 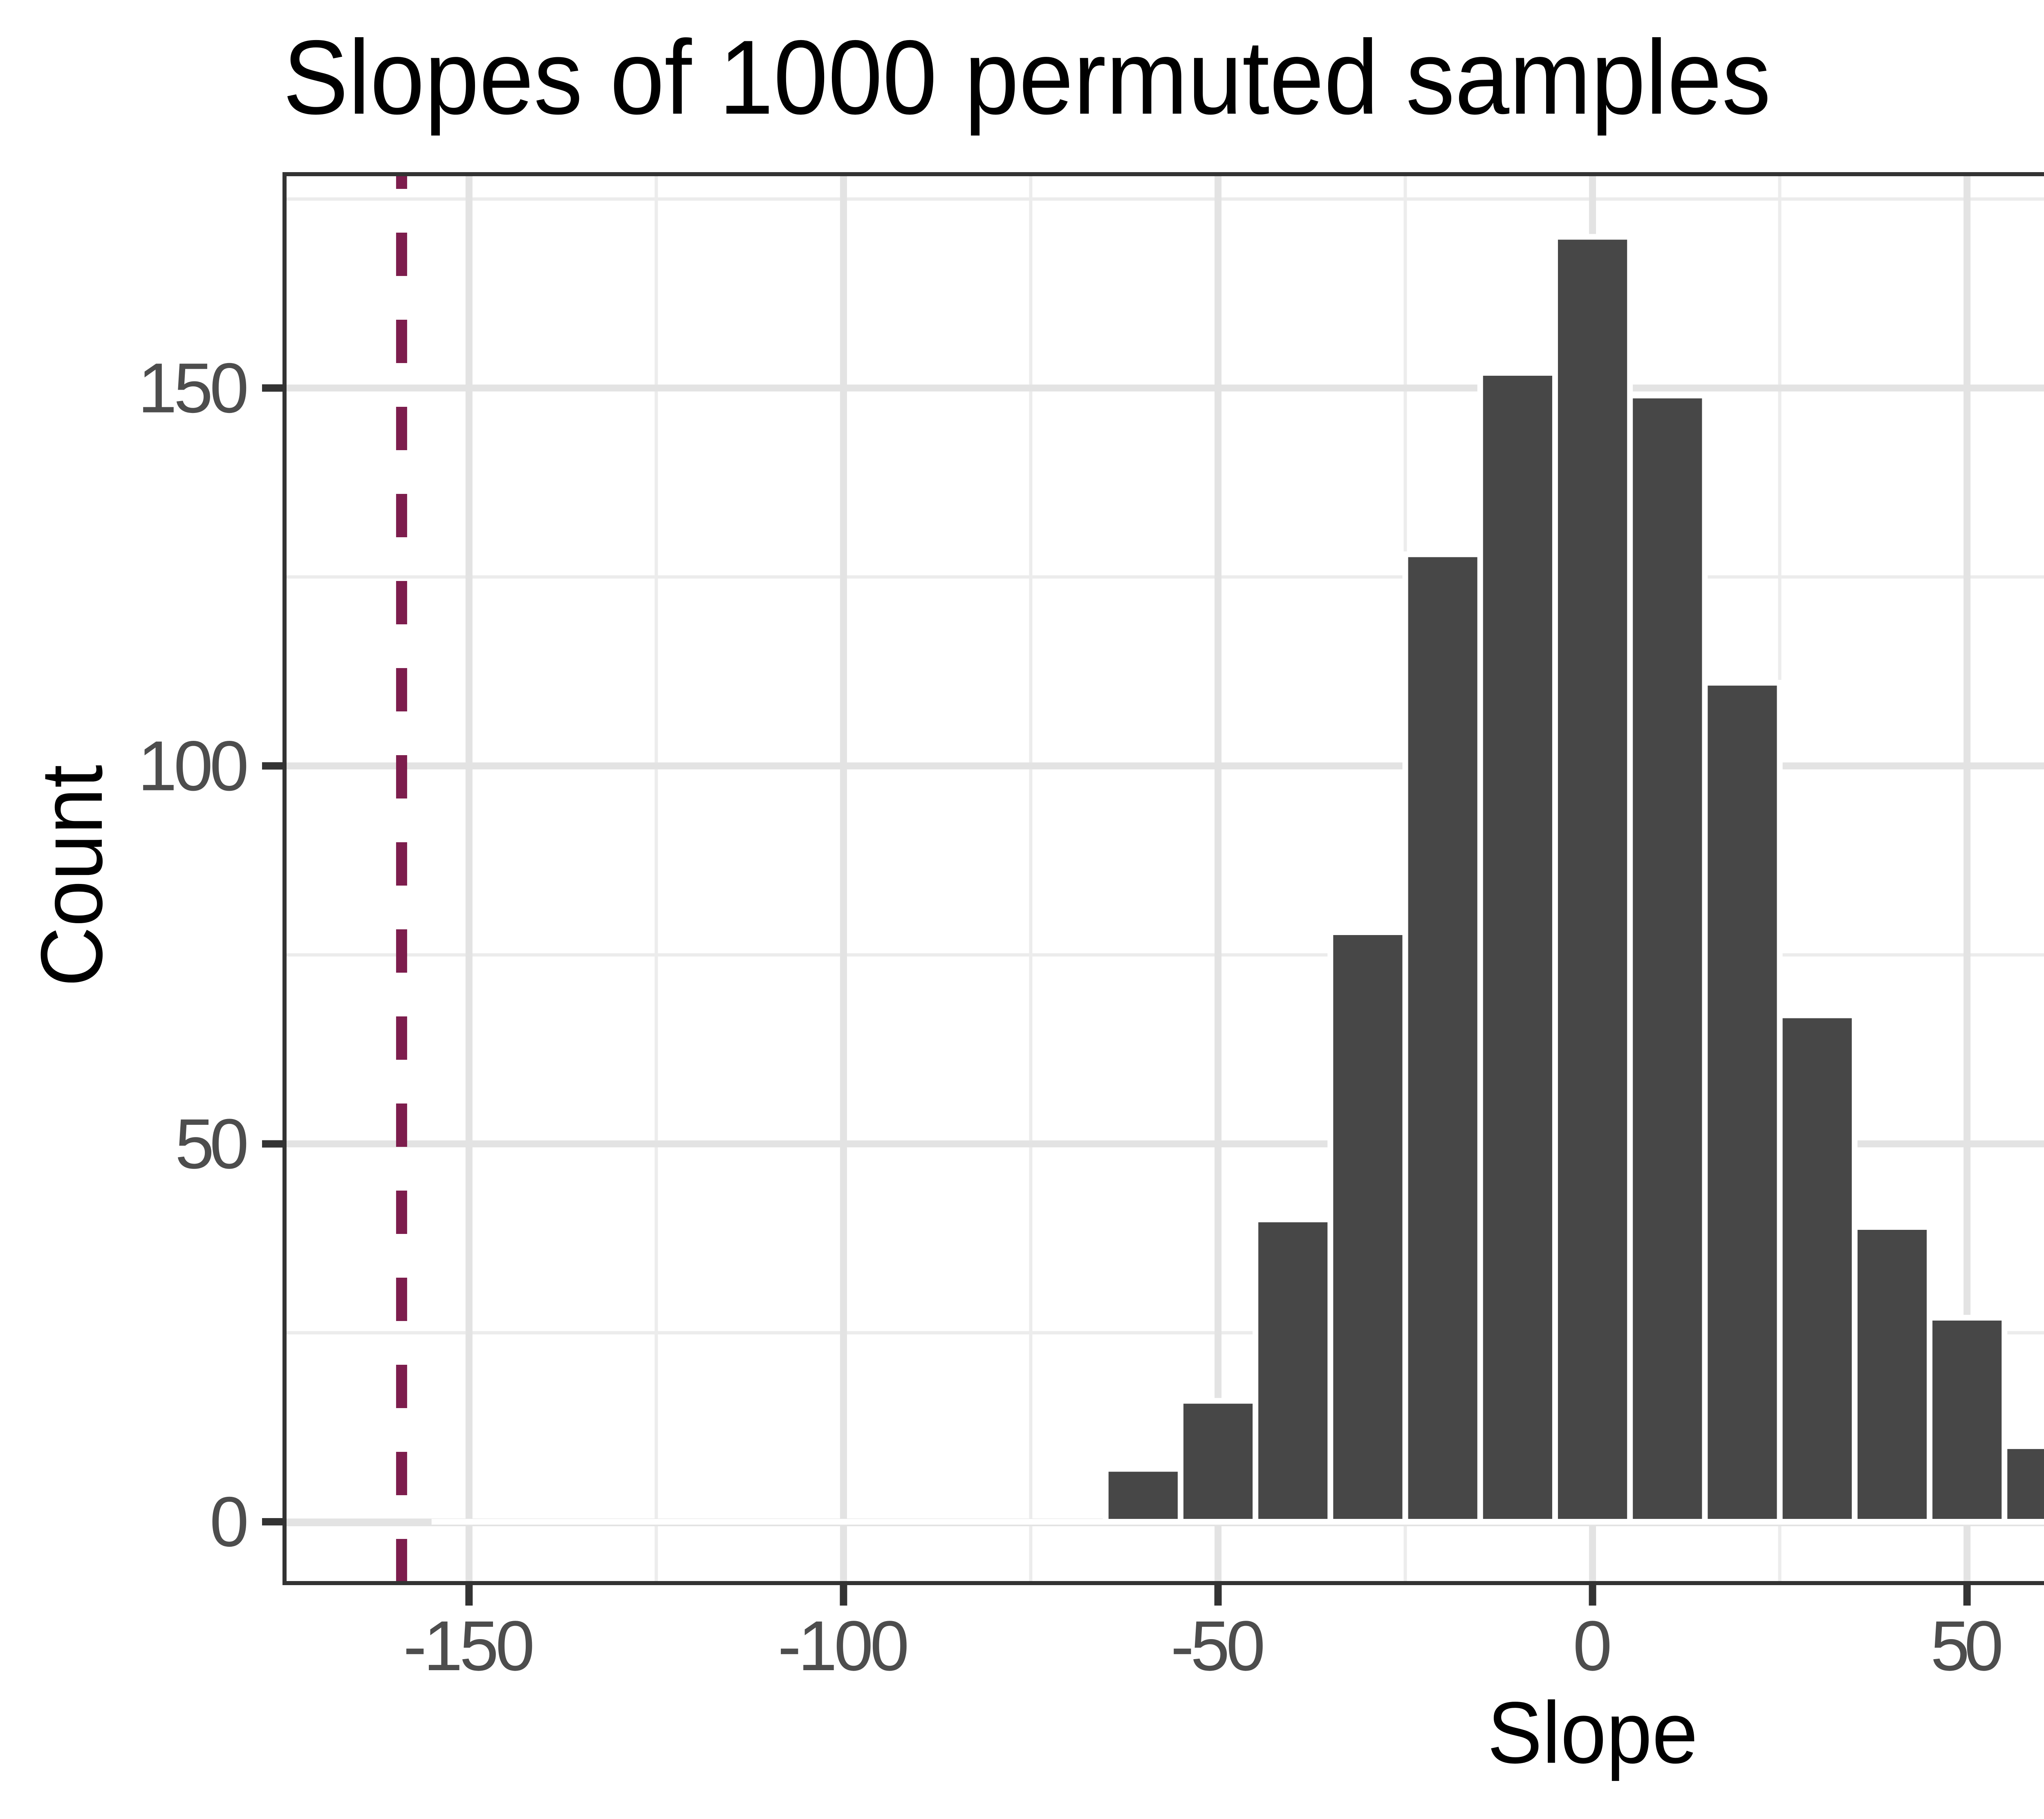 What do you see at coordinates (72, 876) in the screenshot?
I see `svg-text: Count` at bounding box center [72, 876].